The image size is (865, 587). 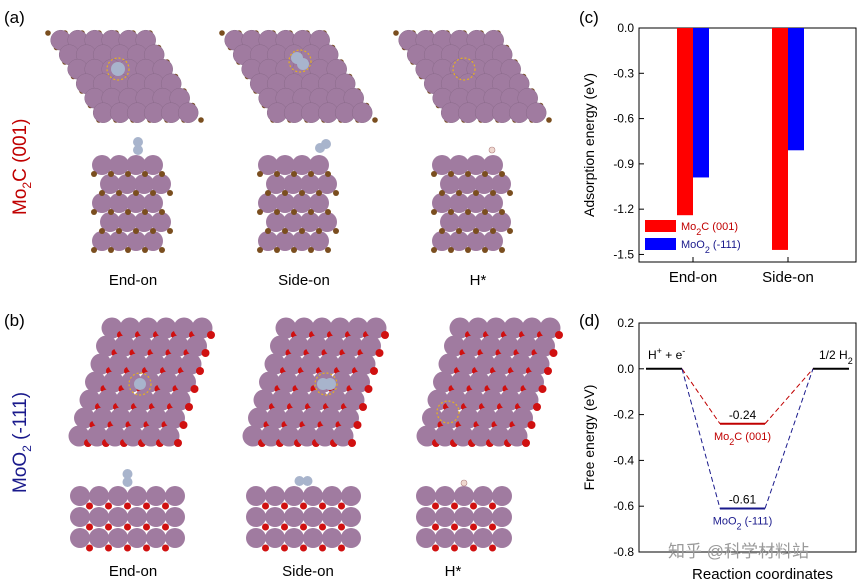 What do you see at coordinates (738, 551) in the screenshot?
I see `watermark: 知乎 @科学材料站` at bounding box center [738, 551].